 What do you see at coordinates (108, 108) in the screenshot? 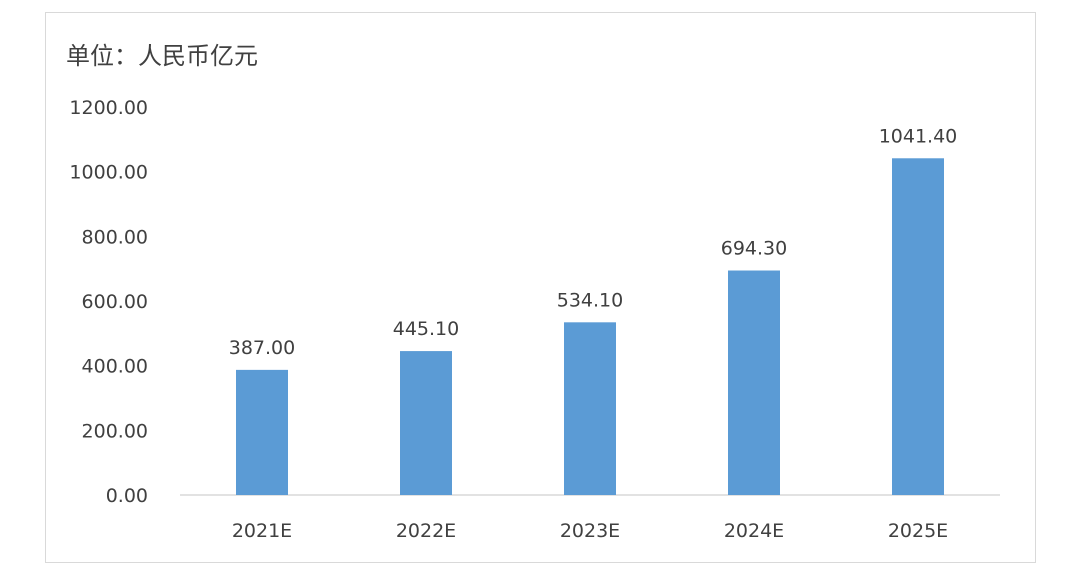
I see `y-tick-label: 1200.00` at bounding box center [108, 108].